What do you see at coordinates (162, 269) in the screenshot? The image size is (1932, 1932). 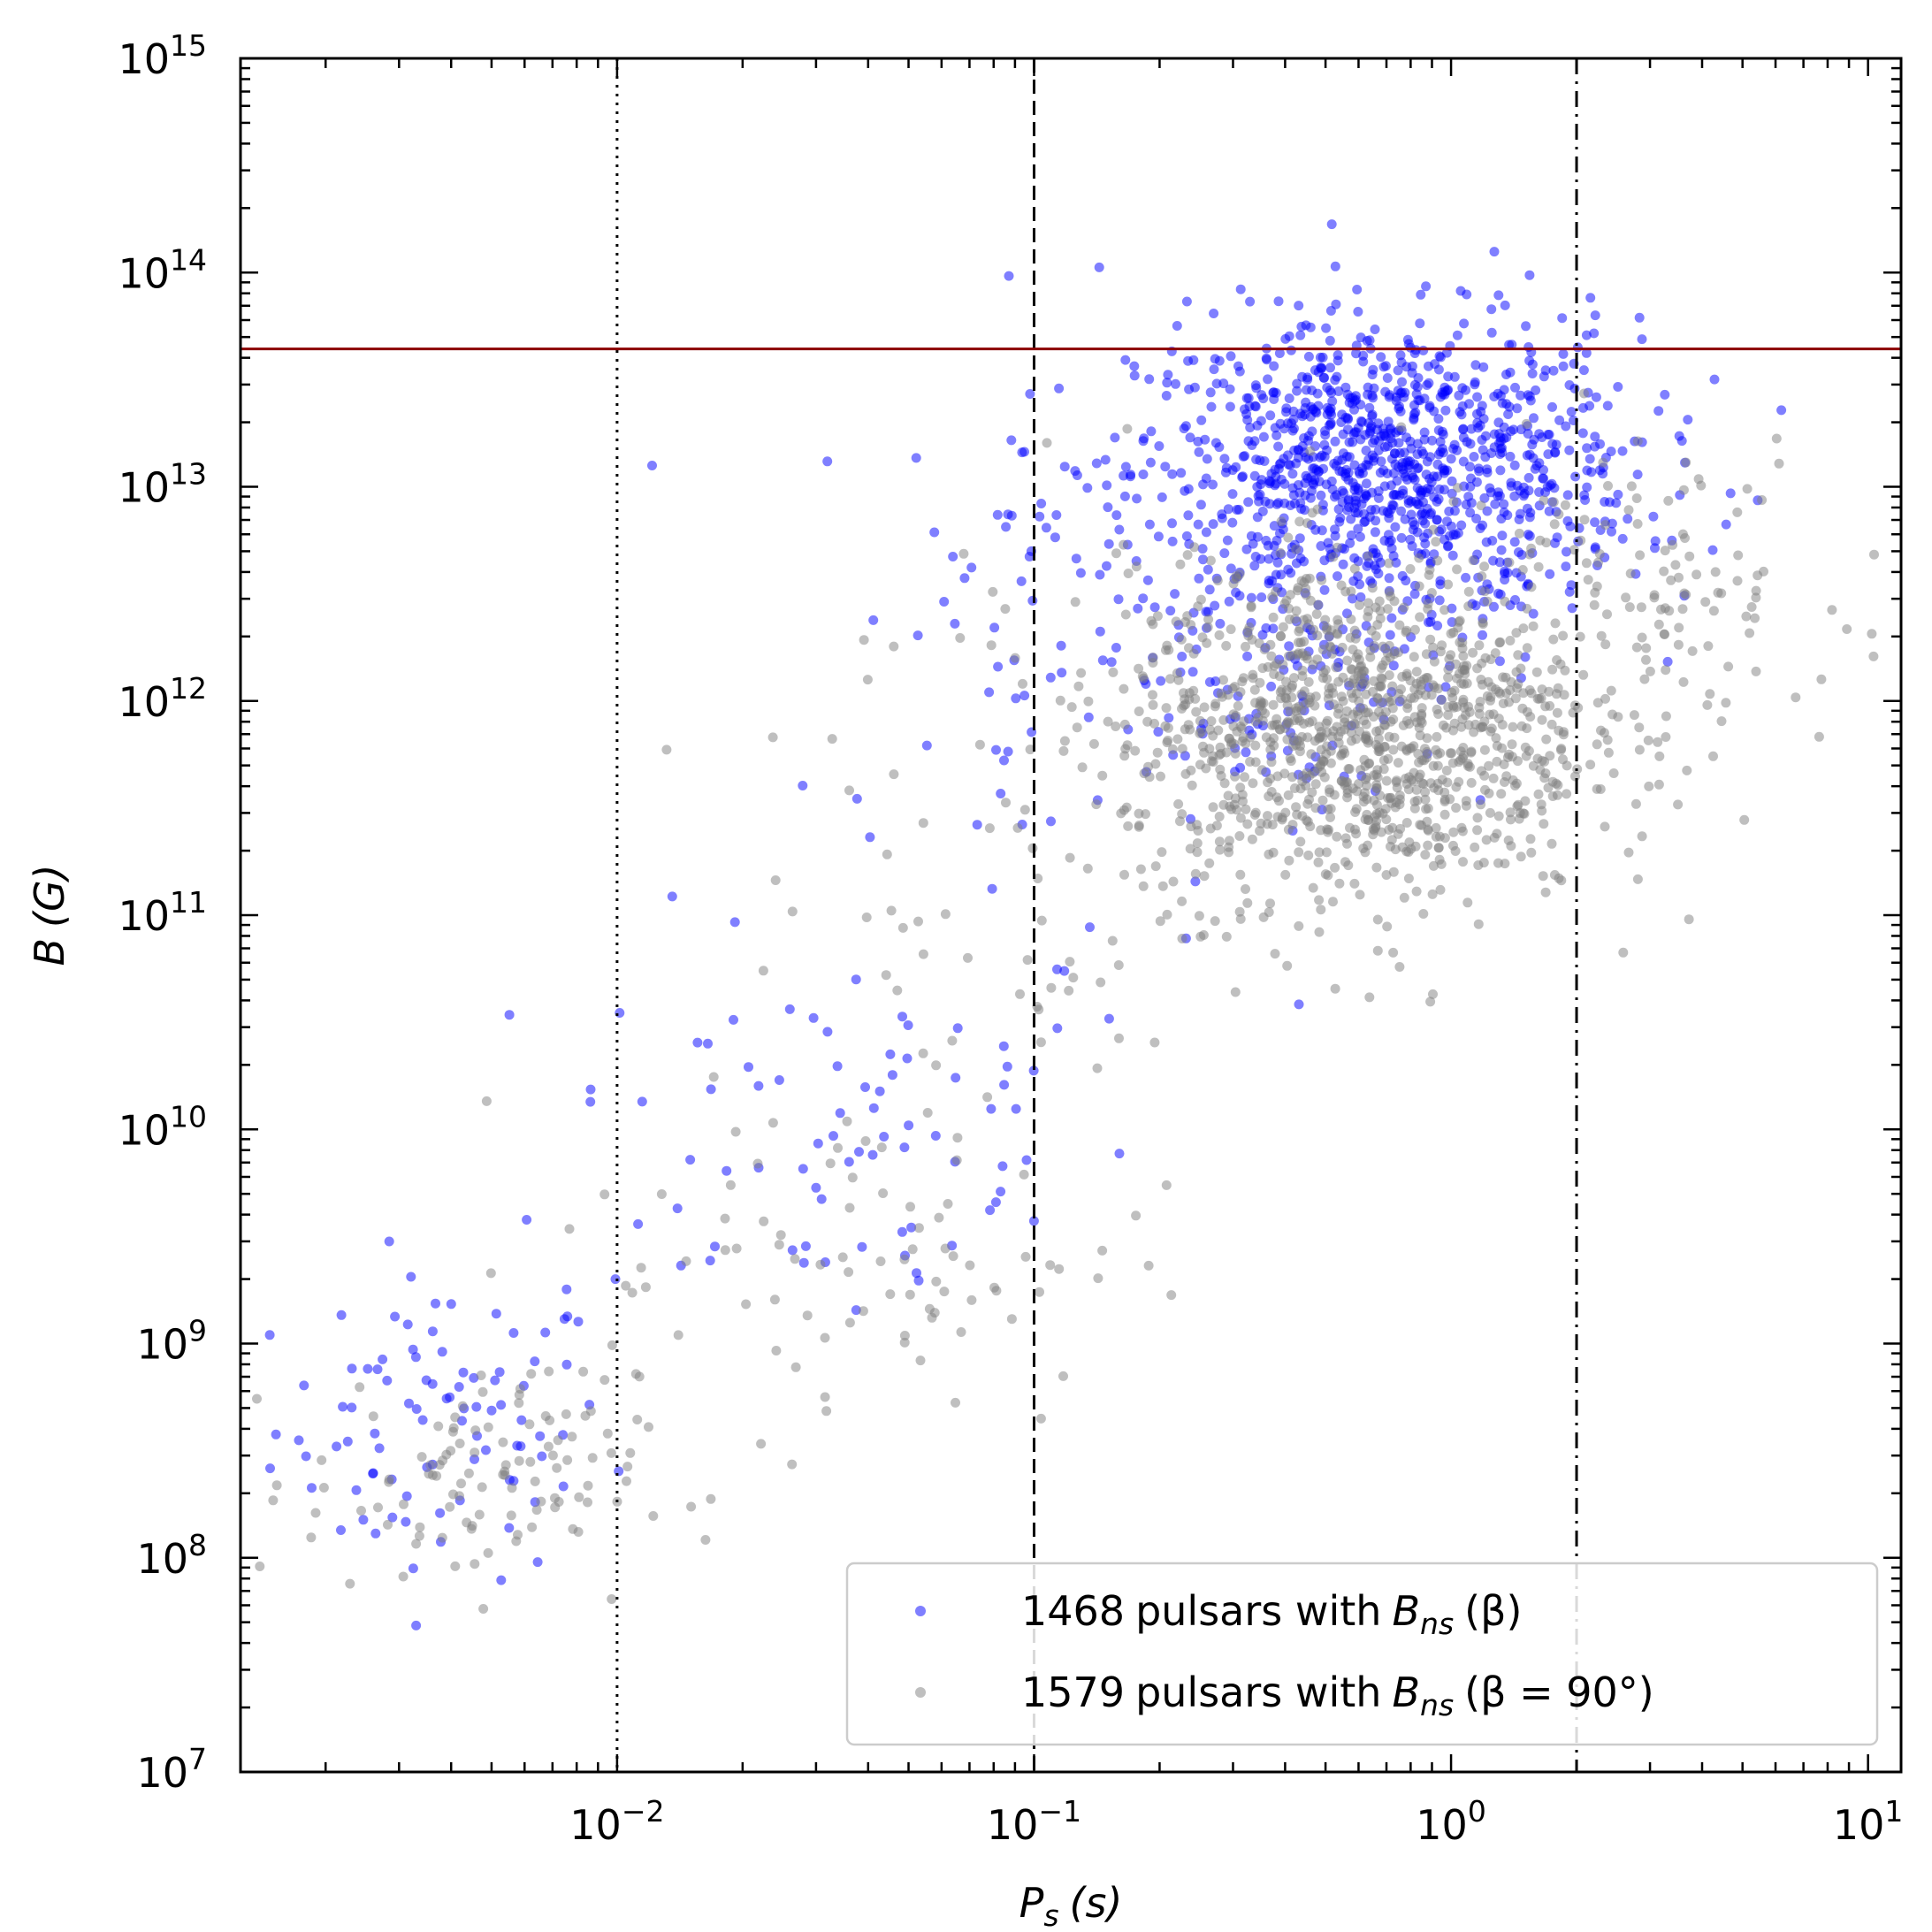 I see `y-tick-label: 1014` at bounding box center [162, 269].